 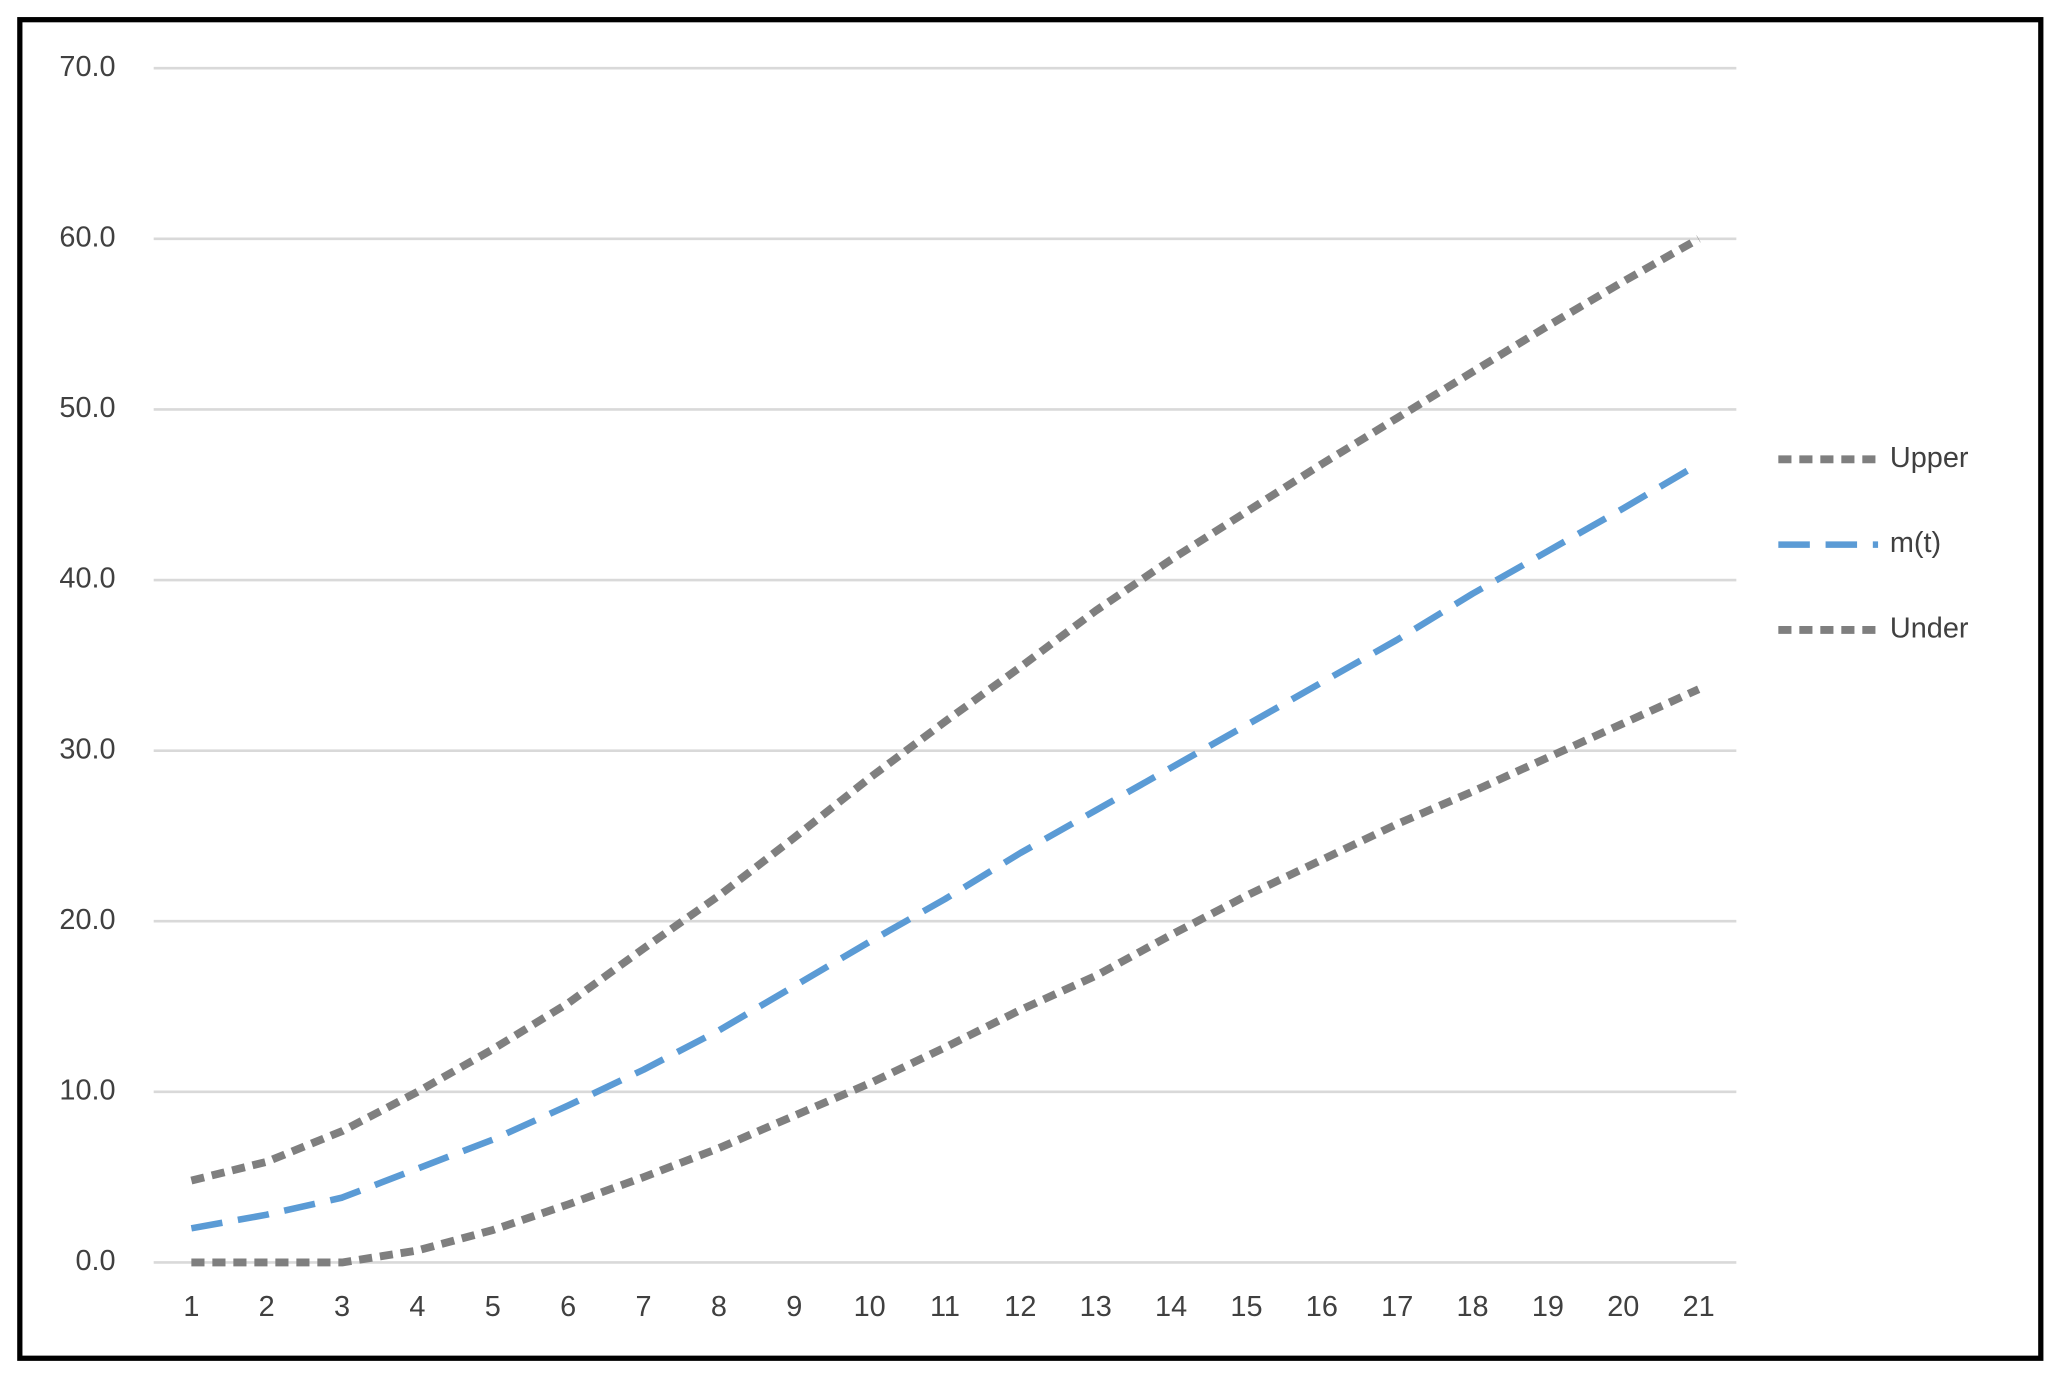 I want to click on x-tick-label: 2, so click(x=267, y=1307).